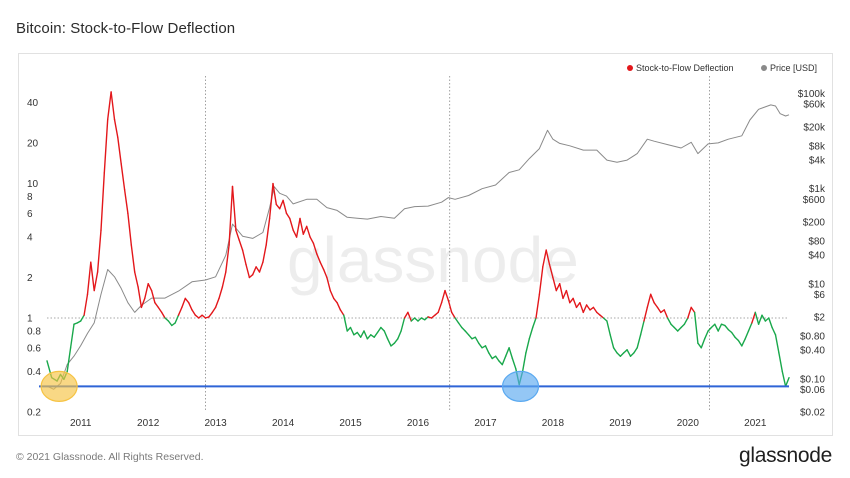 The image size is (850, 478). I want to click on left-axis-tick-label: 0.2, so click(34, 413).